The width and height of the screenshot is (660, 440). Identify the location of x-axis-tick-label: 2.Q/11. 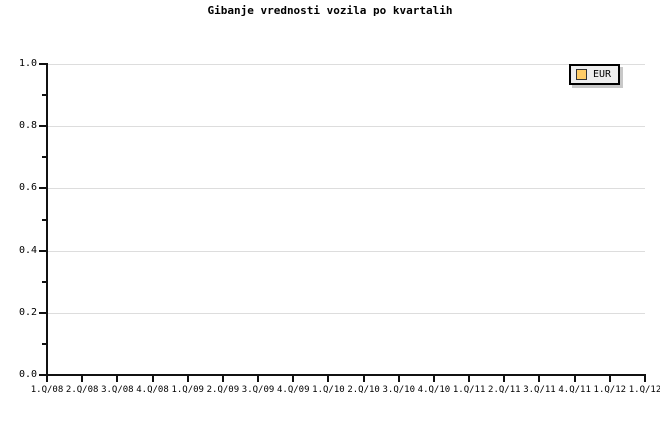
(504, 390).